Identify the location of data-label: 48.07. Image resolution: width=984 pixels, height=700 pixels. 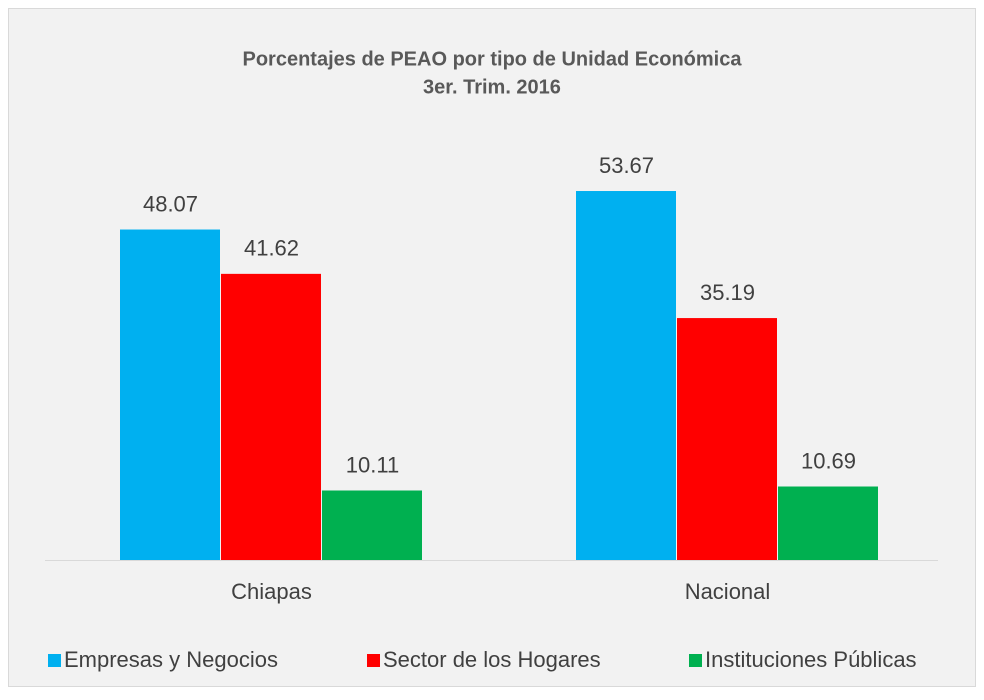
(170, 203).